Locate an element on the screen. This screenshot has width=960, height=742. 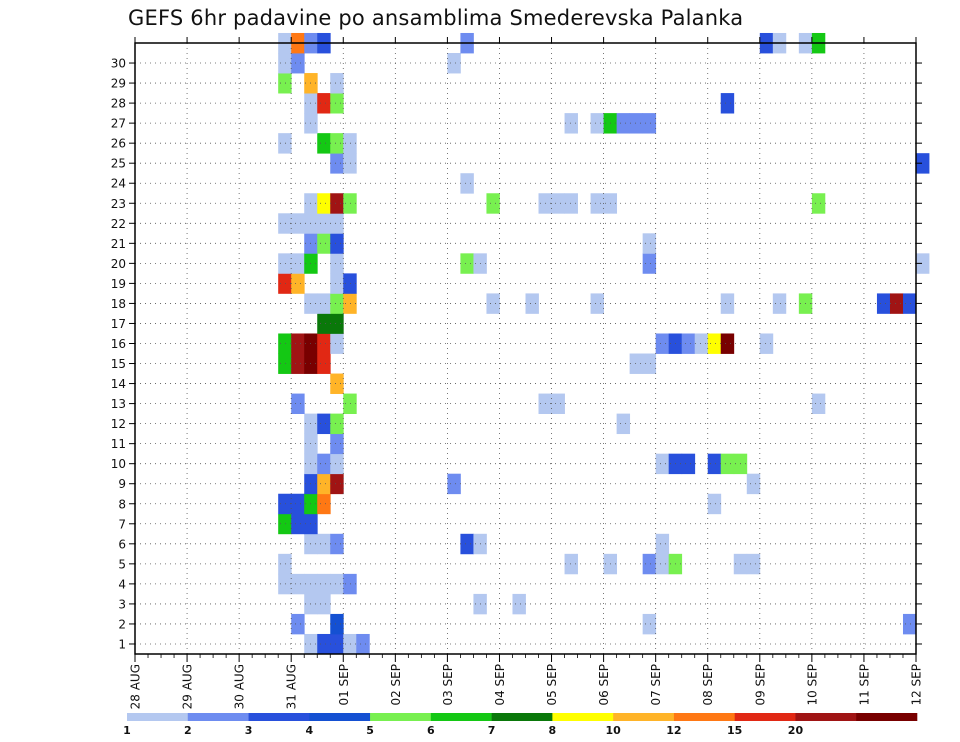
y-tick-label: 7 is located at coordinates (122, 524).